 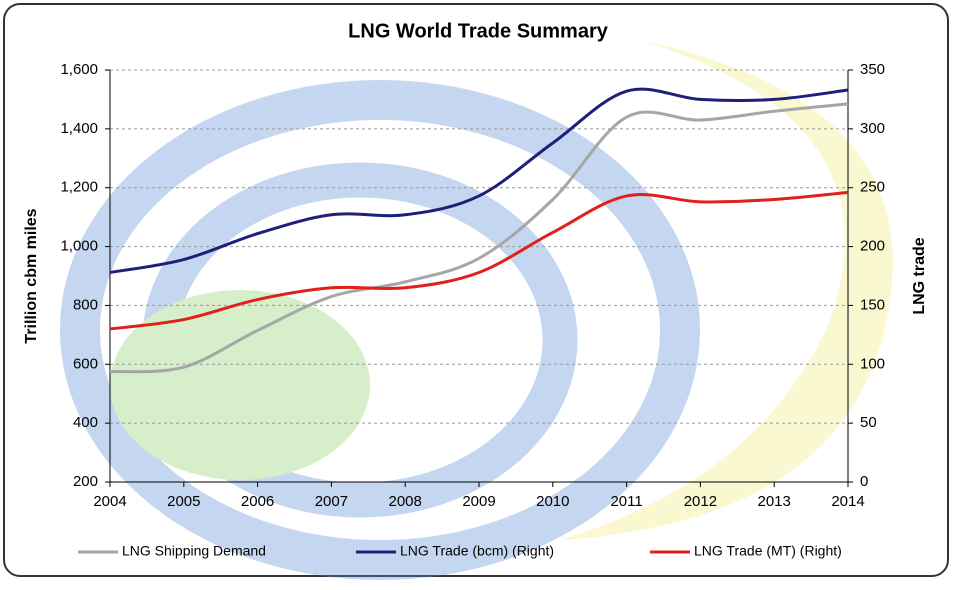 I want to click on legend-label: LNG Shipping Demand, so click(x=194, y=551).